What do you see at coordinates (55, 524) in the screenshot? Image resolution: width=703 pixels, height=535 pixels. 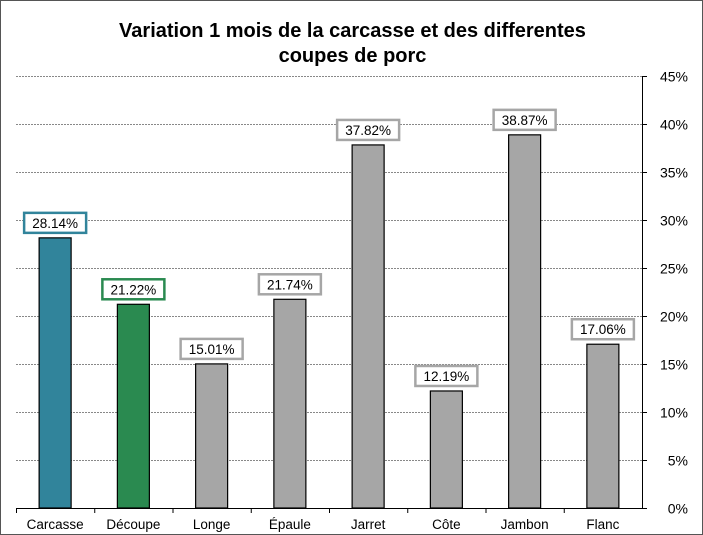 I see `x-tick-label: Carcasse` at bounding box center [55, 524].